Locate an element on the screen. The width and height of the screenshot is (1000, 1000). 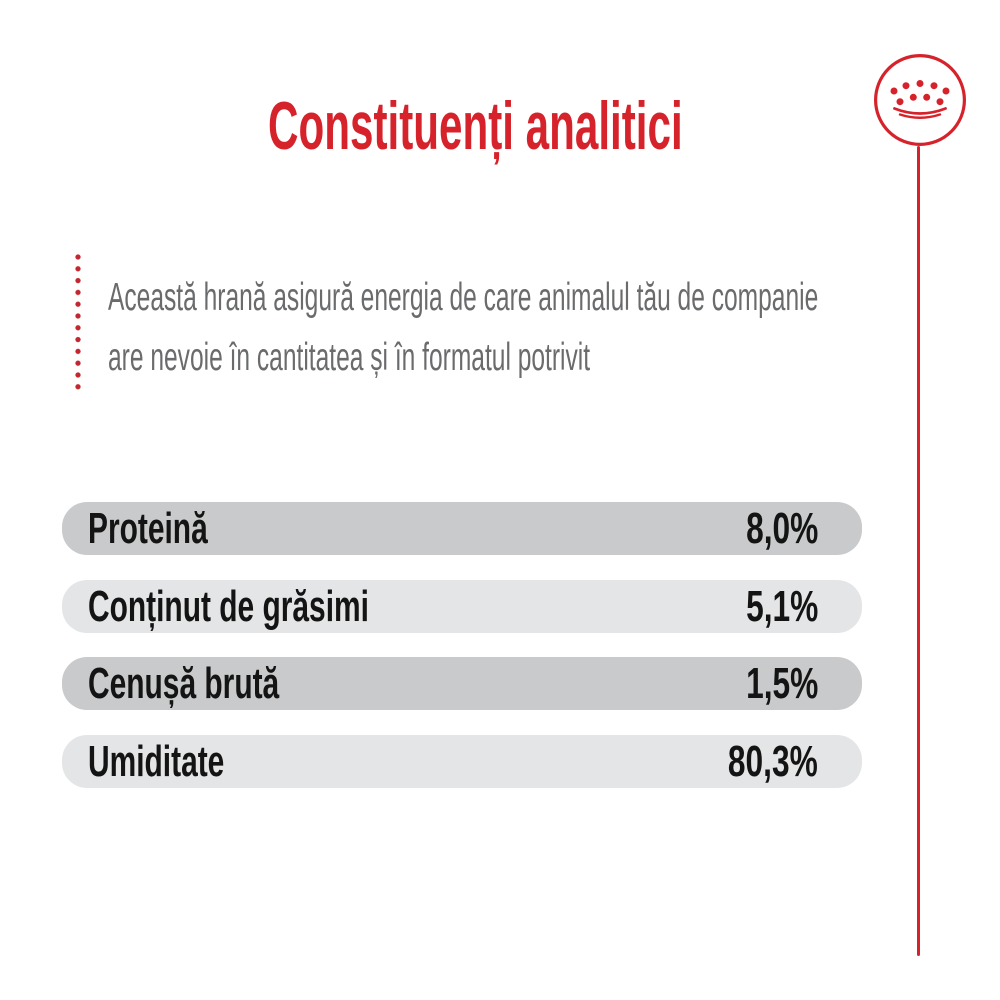
row-label: Cenușă brută is located at coordinates (184, 683).